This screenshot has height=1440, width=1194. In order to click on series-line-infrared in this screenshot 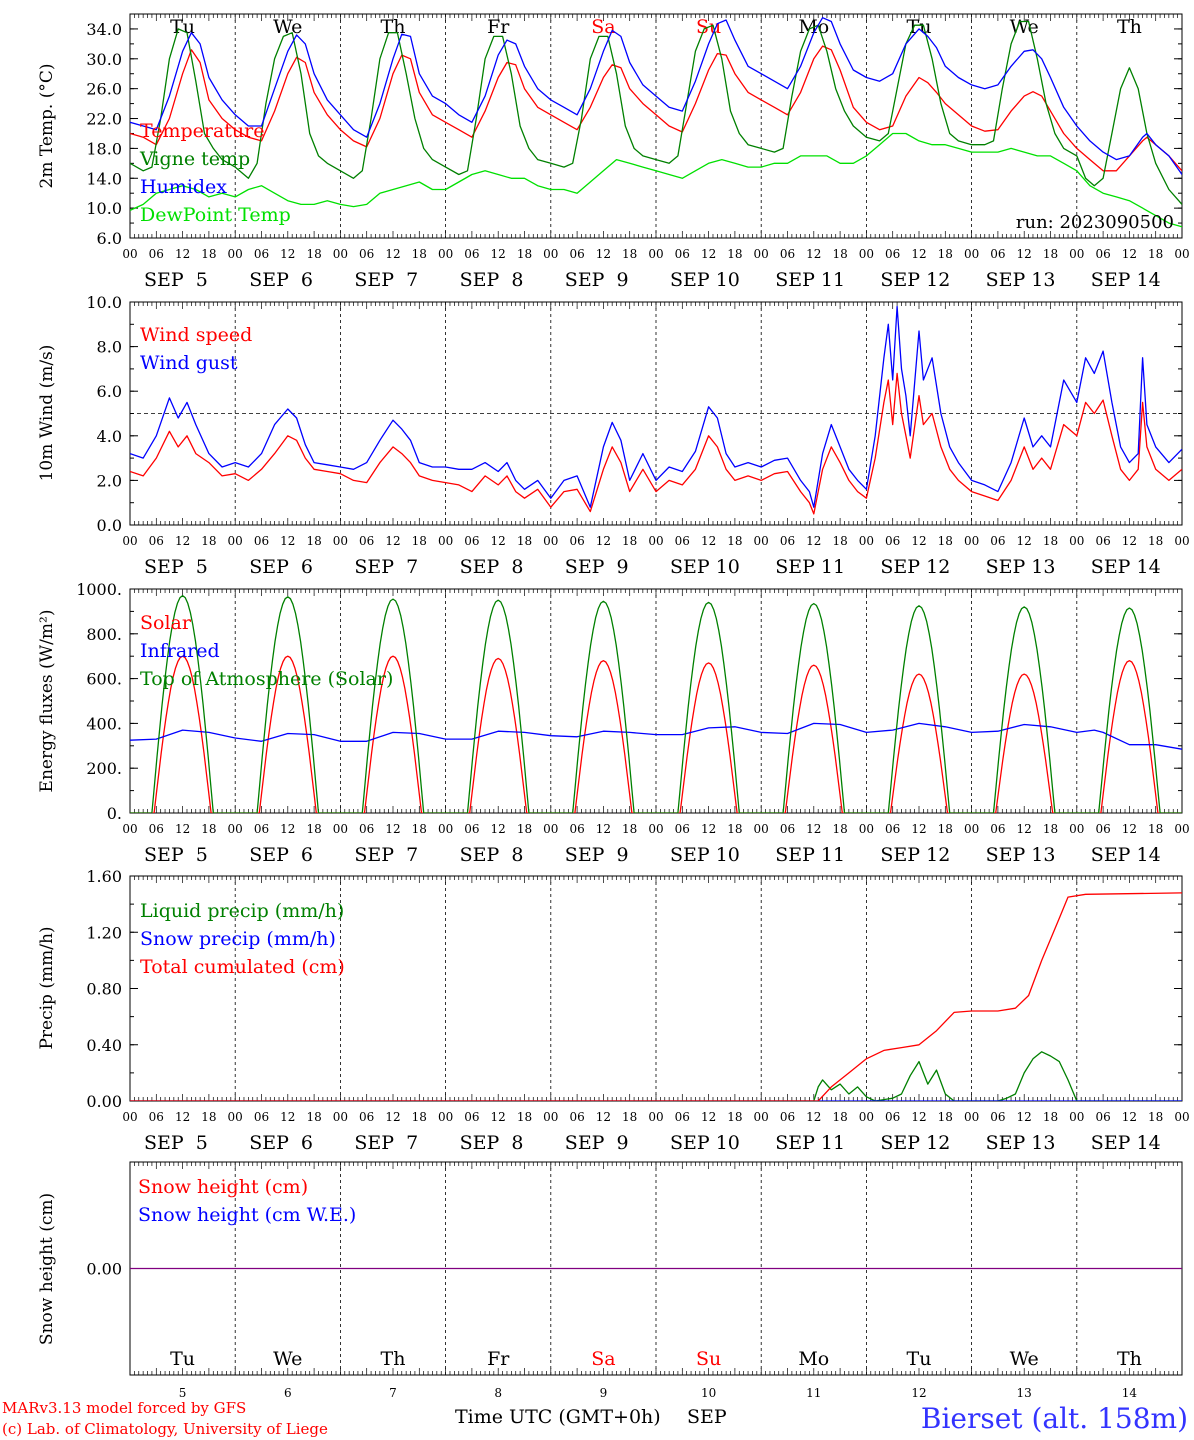, I will do `click(656, 736)`.